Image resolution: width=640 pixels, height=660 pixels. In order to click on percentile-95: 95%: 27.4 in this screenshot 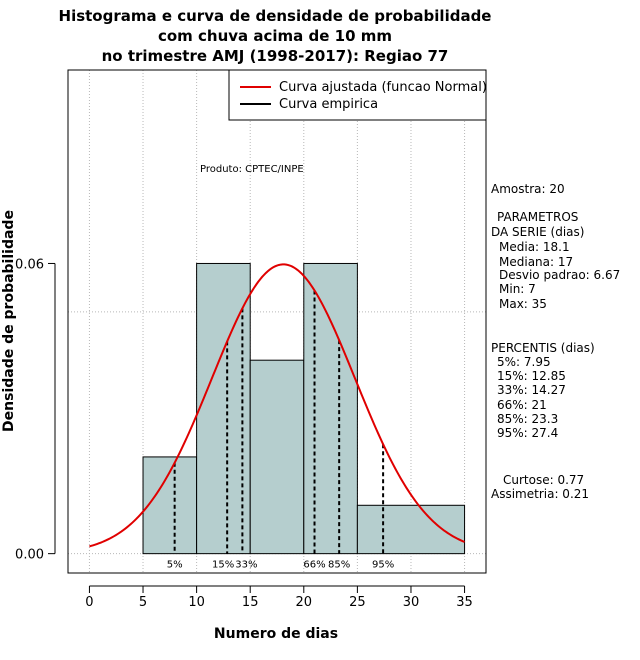, I will do `click(528, 433)`.